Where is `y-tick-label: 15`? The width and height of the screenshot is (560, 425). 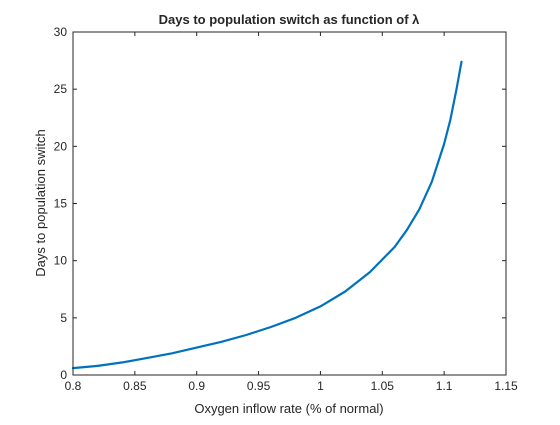 y-tick-label: 15 is located at coordinates (61, 204).